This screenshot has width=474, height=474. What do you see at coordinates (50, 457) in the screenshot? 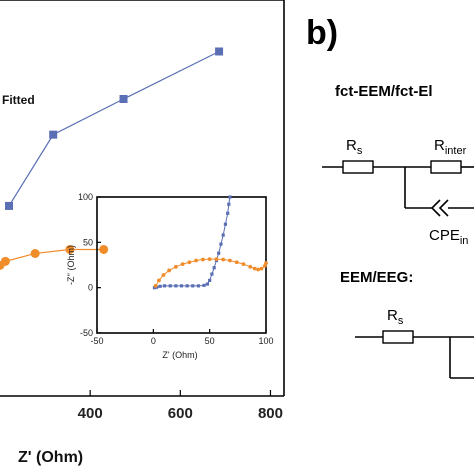
I see `main-x-axis-label: Z' (Ohm)` at bounding box center [50, 457].